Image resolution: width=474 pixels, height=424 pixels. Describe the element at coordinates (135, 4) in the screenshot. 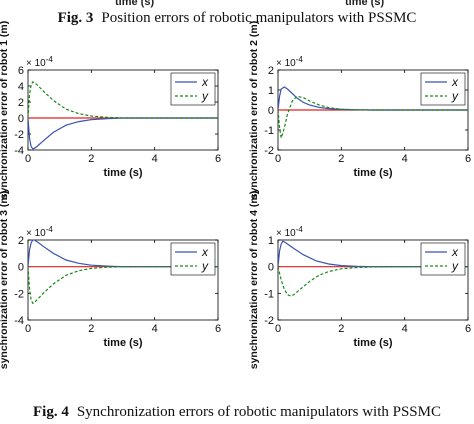

I see `cut-label-left: time (s)` at that location.